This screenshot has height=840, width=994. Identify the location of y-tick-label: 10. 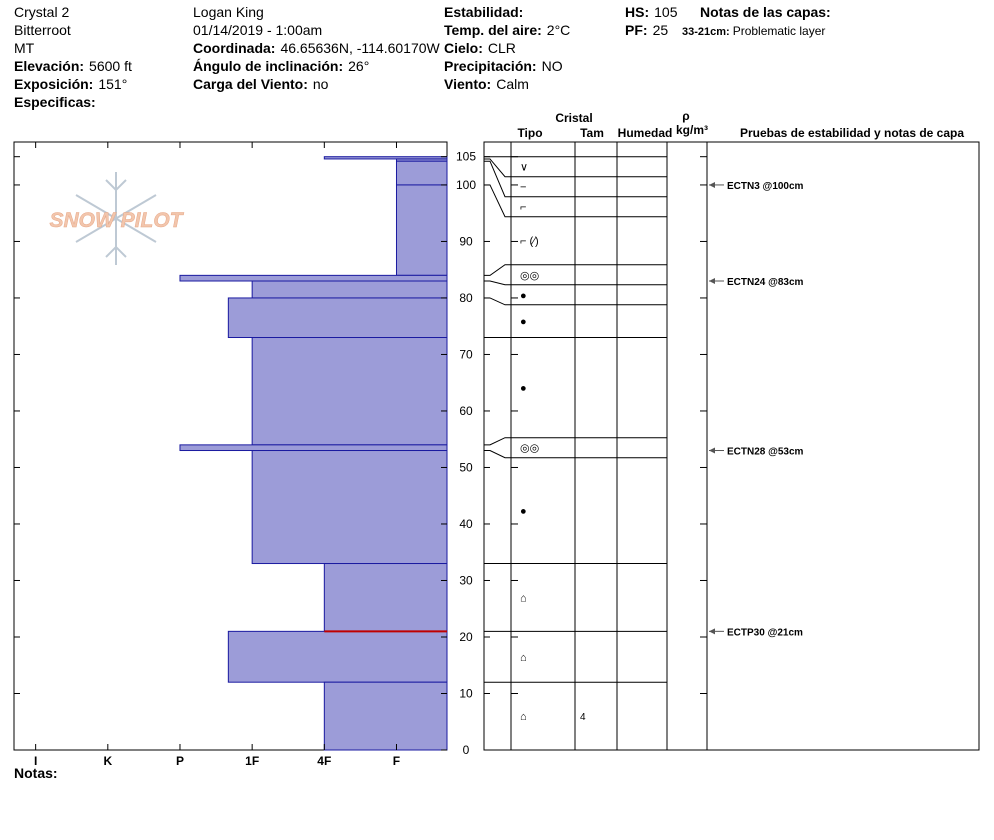
(466, 693).